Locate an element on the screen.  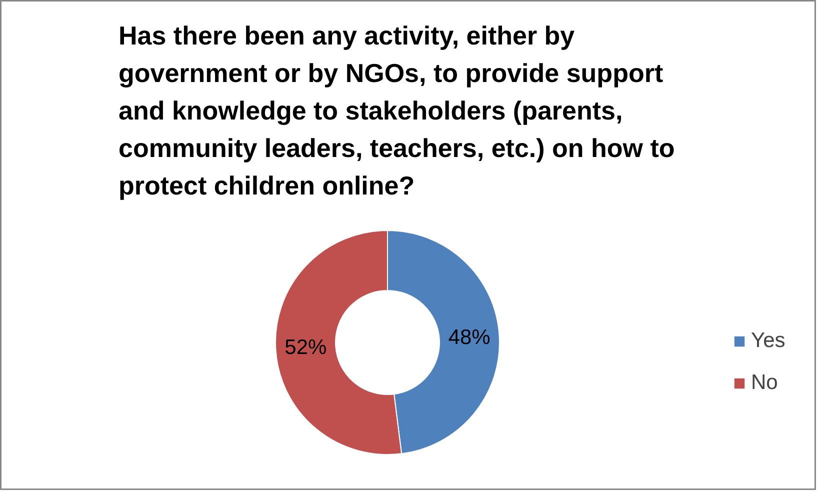
data-label: 52% is located at coordinates (305, 348).